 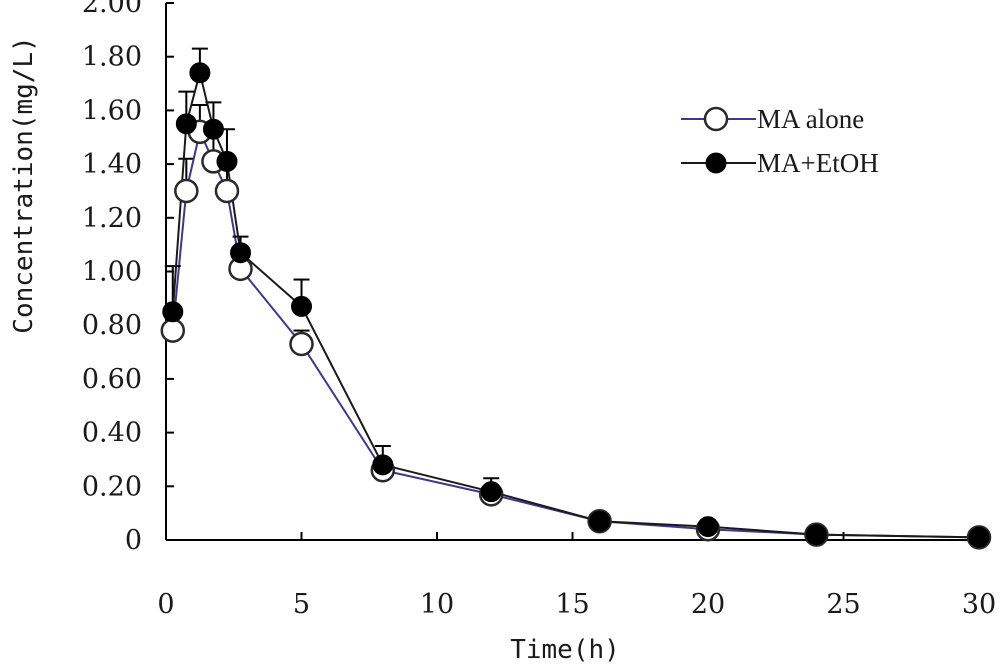 What do you see at coordinates (165, 604) in the screenshot?
I see `x-tick-label: 0` at bounding box center [165, 604].